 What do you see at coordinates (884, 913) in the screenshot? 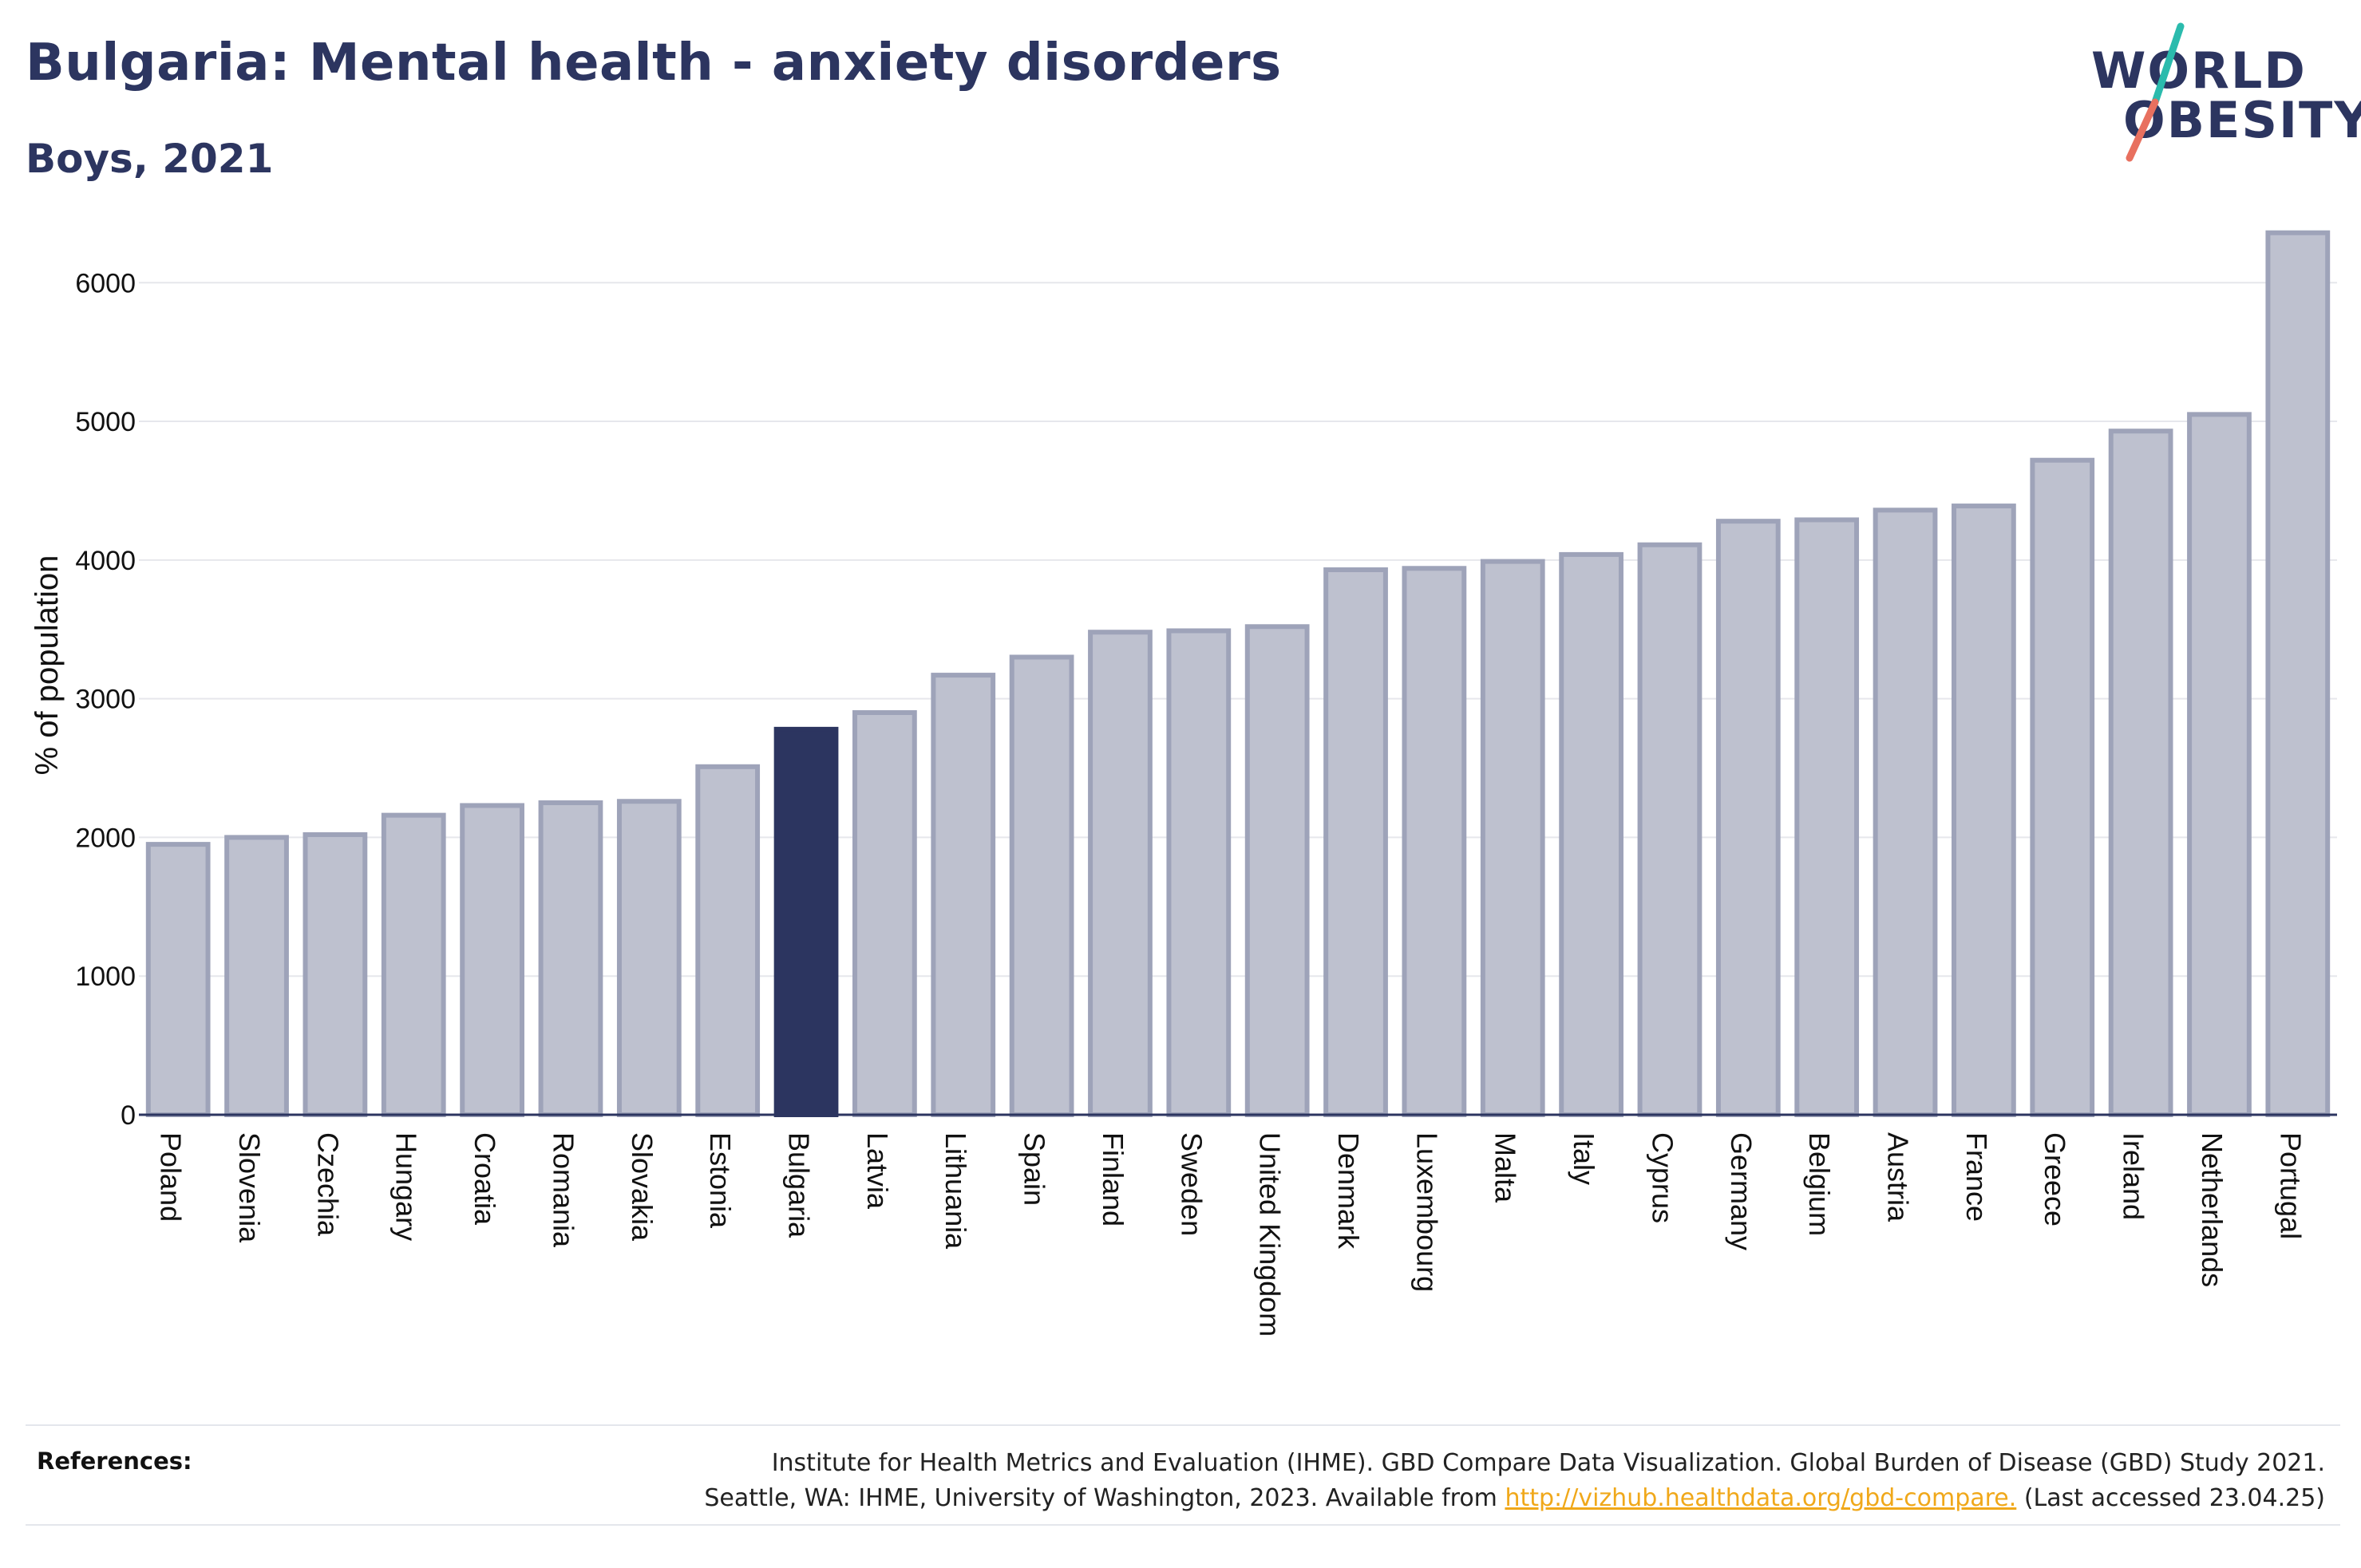
I see `bar-latvia` at bounding box center [884, 913].